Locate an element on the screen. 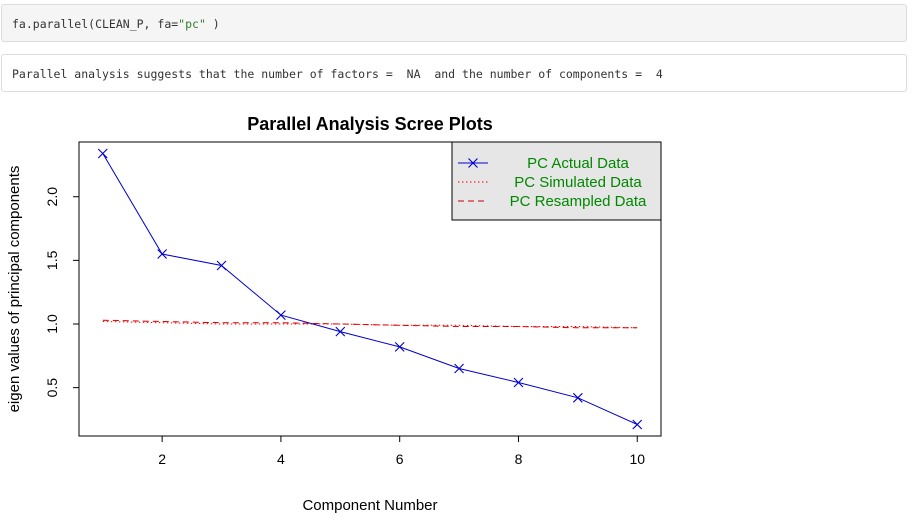 The width and height of the screenshot is (912, 525). x-tick-label: 2 is located at coordinates (162, 459).